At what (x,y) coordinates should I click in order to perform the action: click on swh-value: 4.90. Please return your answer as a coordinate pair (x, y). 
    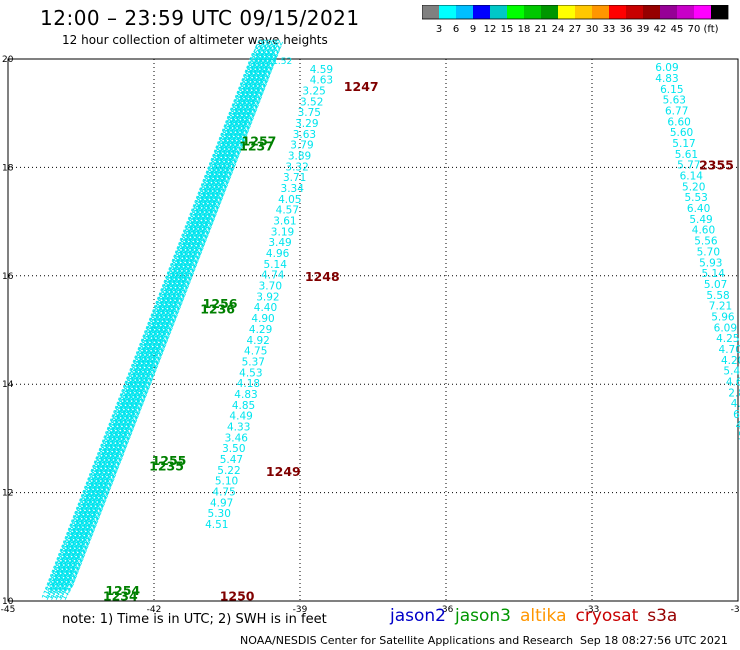
    Looking at the image, I should click on (262, 319).